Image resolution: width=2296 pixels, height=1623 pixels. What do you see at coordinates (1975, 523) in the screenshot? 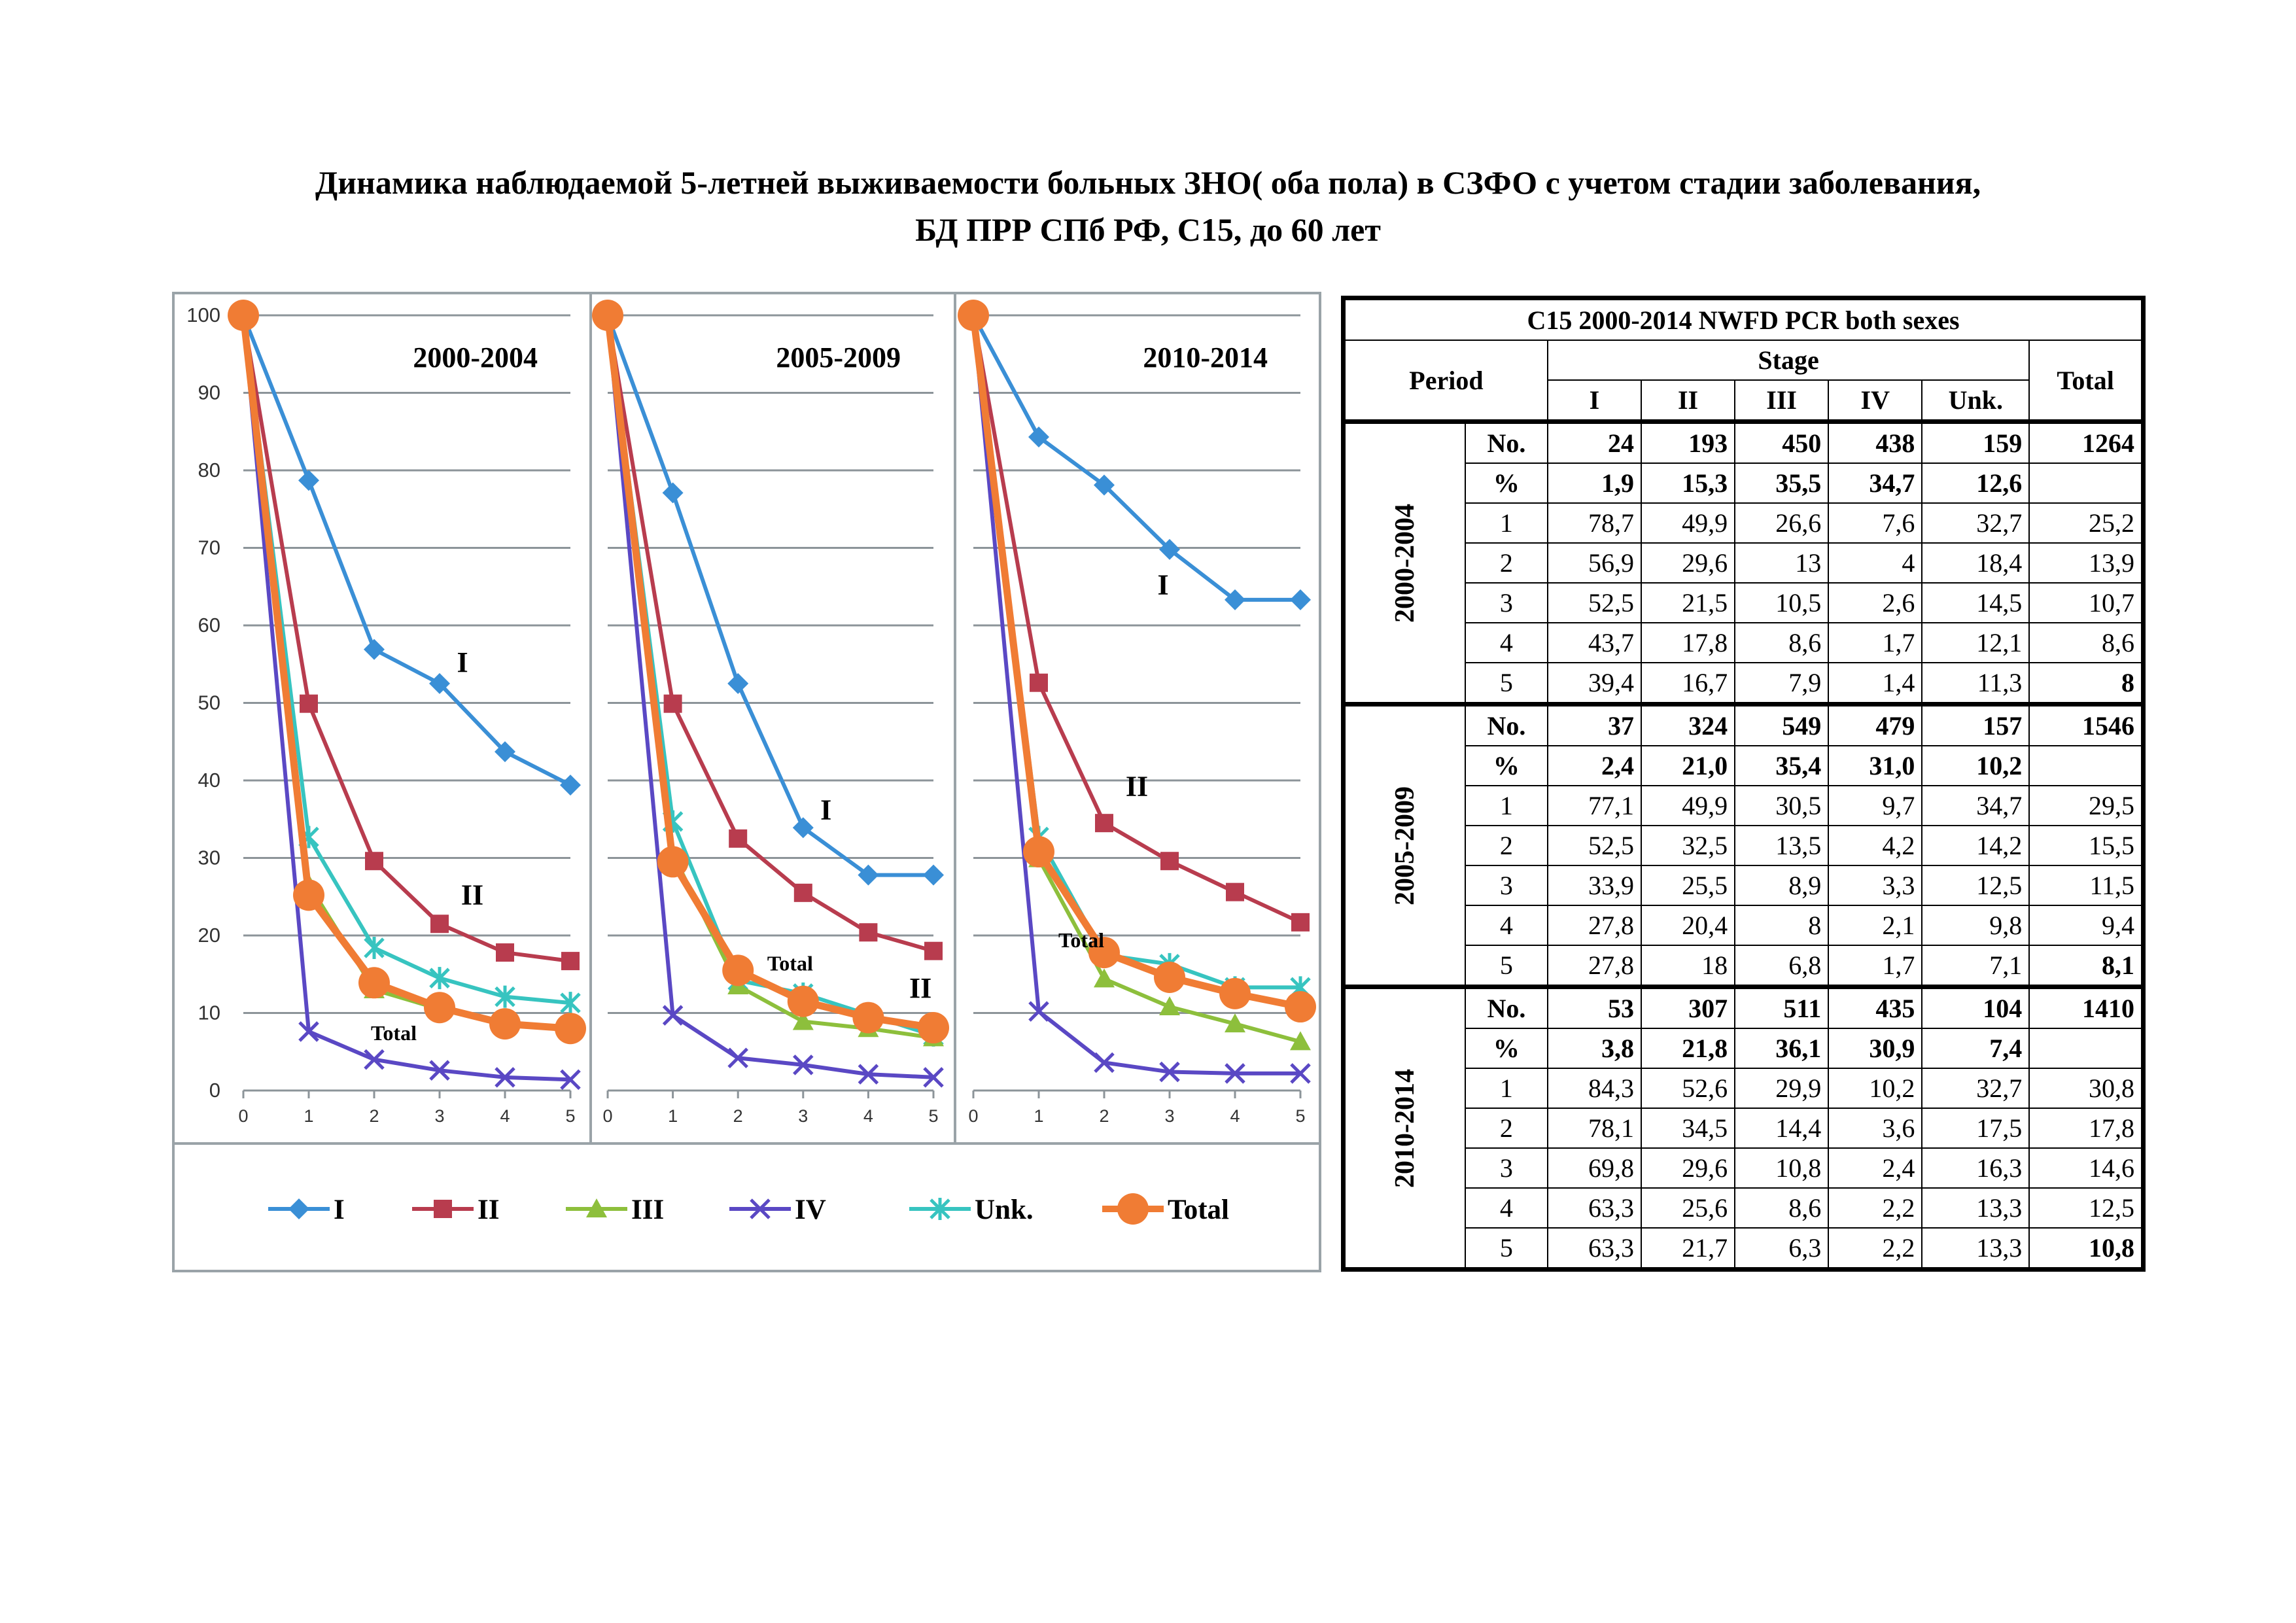
I see `table-cell: 32,7` at bounding box center [1975, 523].